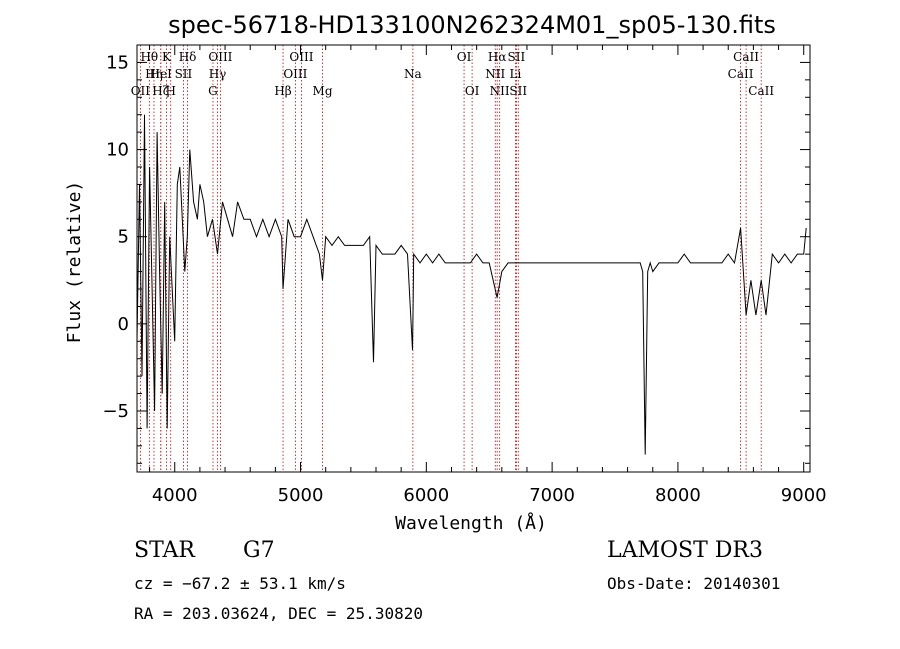 This screenshot has width=900, height=649. What do you see at coordinates (259, 550) in the screenshot?
I see `object-subclass: G7` at bounding box center [259, 550].